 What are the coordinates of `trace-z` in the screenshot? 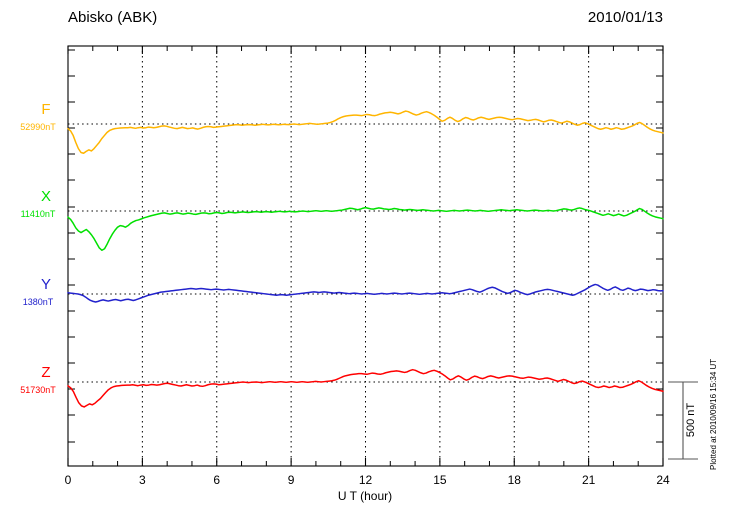 It's located at (365, 388).